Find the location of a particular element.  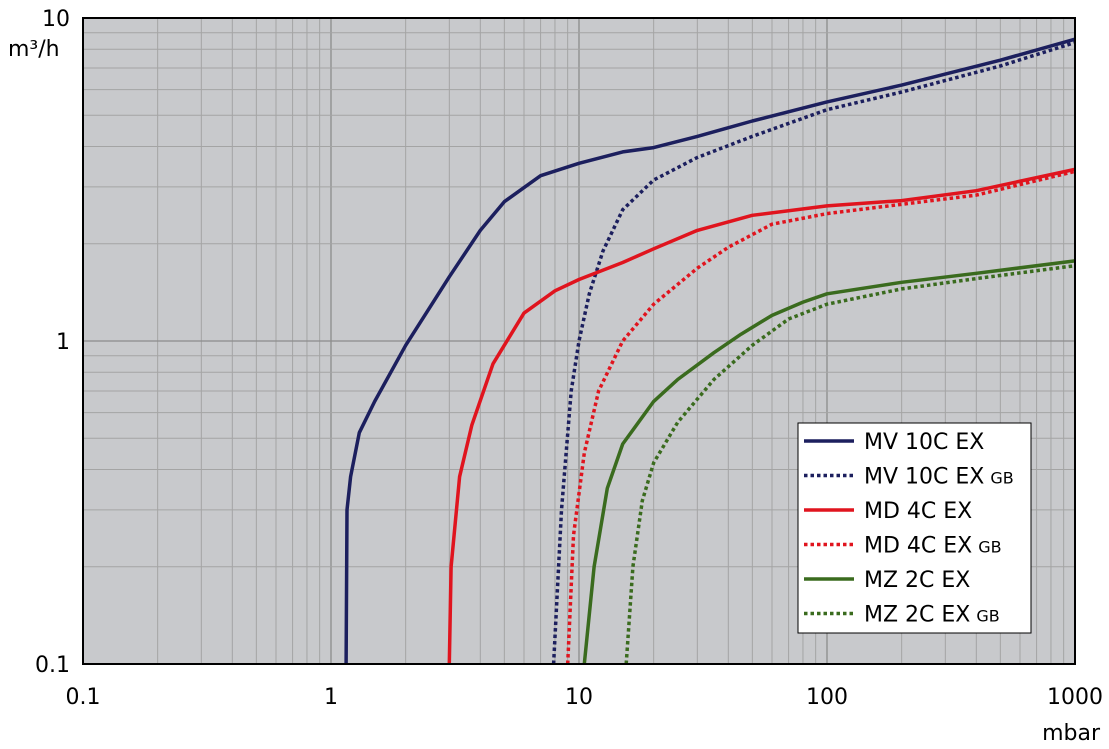

legend-box is located at coordinates (914, 528).